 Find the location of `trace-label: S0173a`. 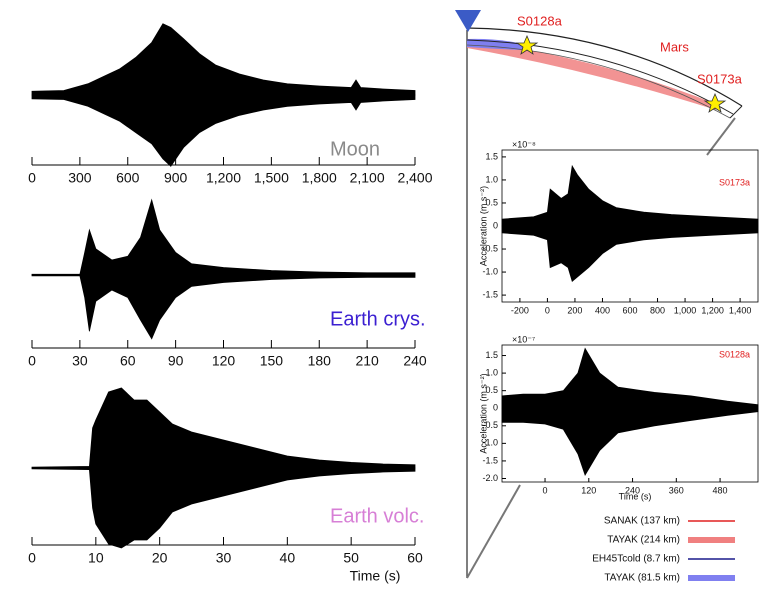

trace-label: S0173a is located at coordinates (734, 182).